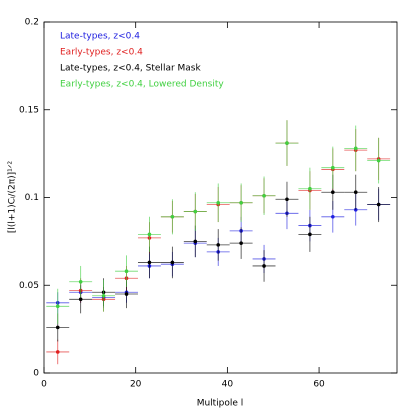  I want to click on x-tick-label: 40, so click(228, 385).